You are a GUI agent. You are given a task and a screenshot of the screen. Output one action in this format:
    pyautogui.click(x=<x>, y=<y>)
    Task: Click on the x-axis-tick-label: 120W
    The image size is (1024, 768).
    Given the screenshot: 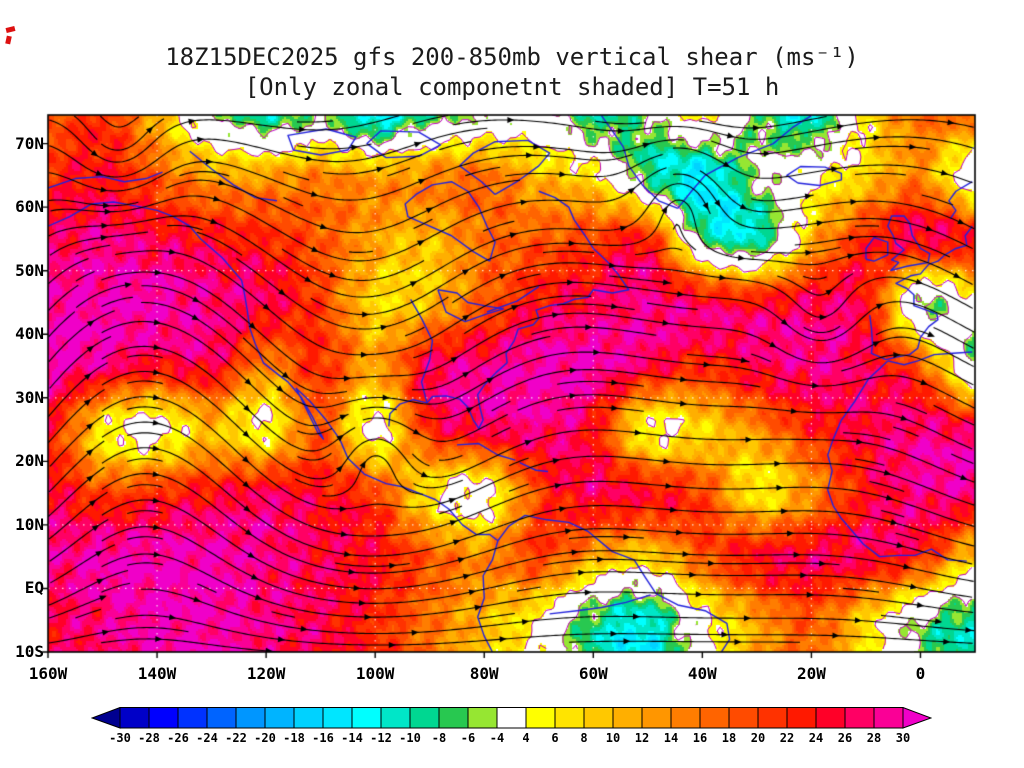 What is the action you would take?
    pyautogui.click(x=266, y=673)
    